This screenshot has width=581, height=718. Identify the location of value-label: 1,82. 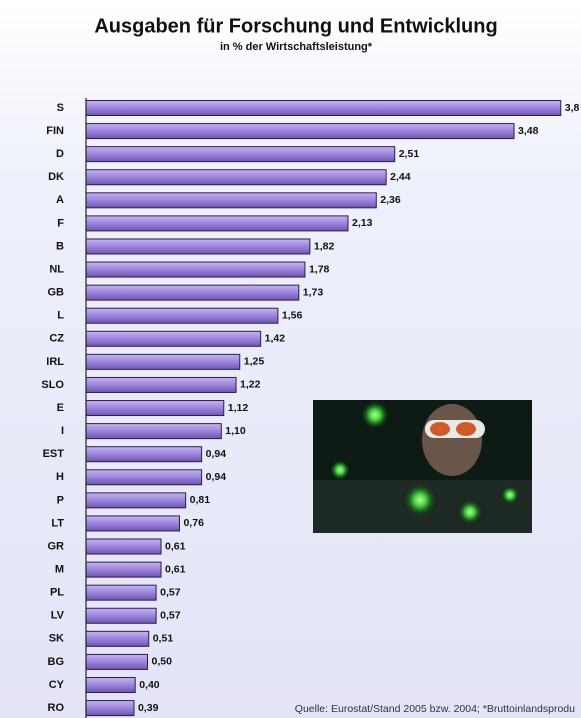
(324, 246).